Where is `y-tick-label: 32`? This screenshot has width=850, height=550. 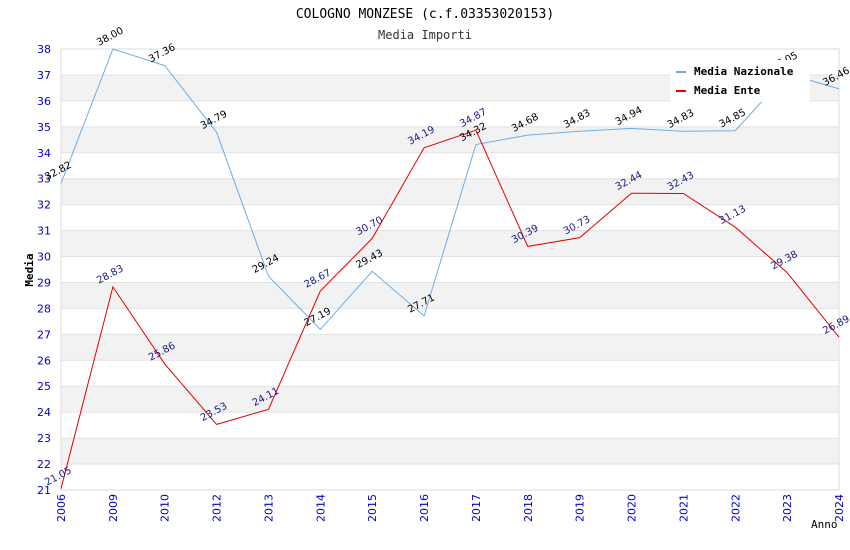 y-tick-label: 32 is located at coordinates (44, 205).